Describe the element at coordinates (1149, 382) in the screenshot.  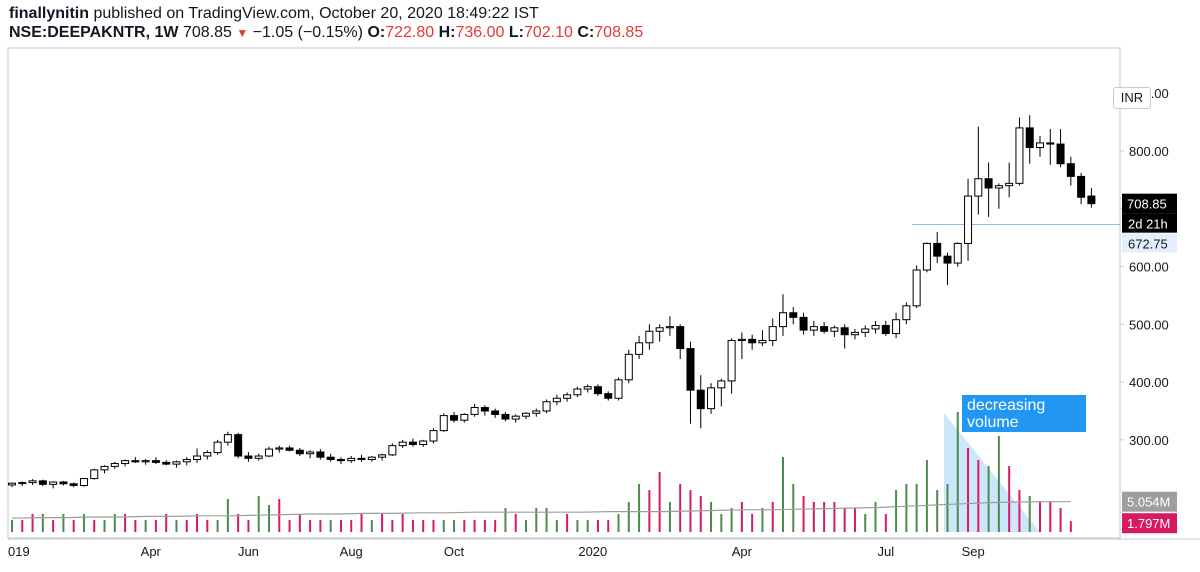
I see `y-tick-label: 400.00` at that location.